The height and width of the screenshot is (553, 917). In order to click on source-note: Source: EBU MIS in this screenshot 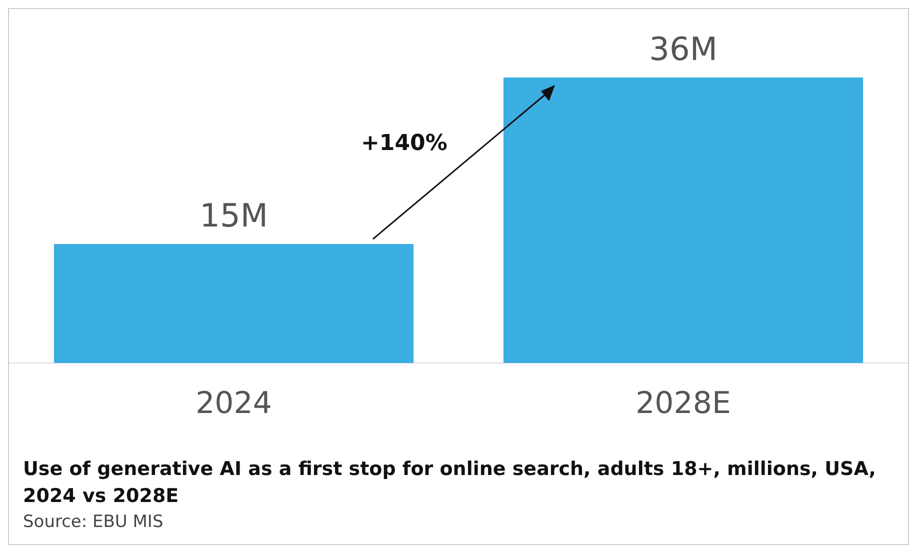, I will do `click(93, 522)`.